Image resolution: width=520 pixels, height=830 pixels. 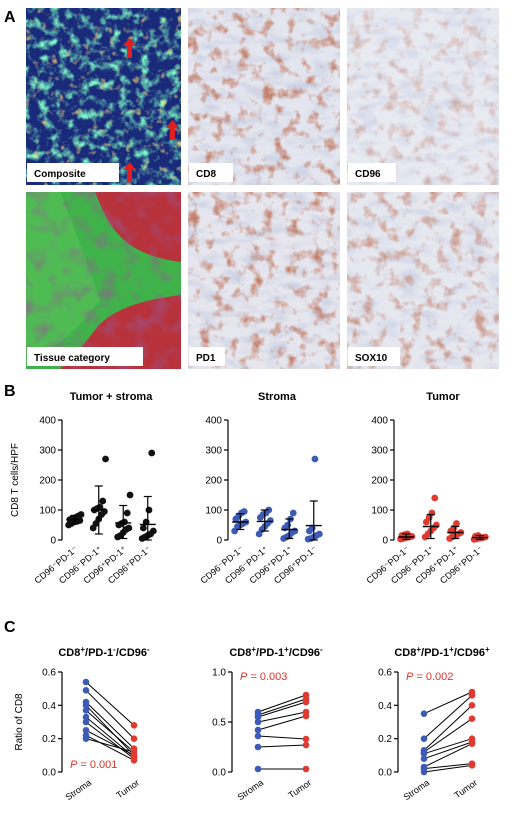 What do you see at coordinates (103, 280) in the screenshot?
I see `tissue-category-tile: Tissue category` at bounding box center [103, 280].